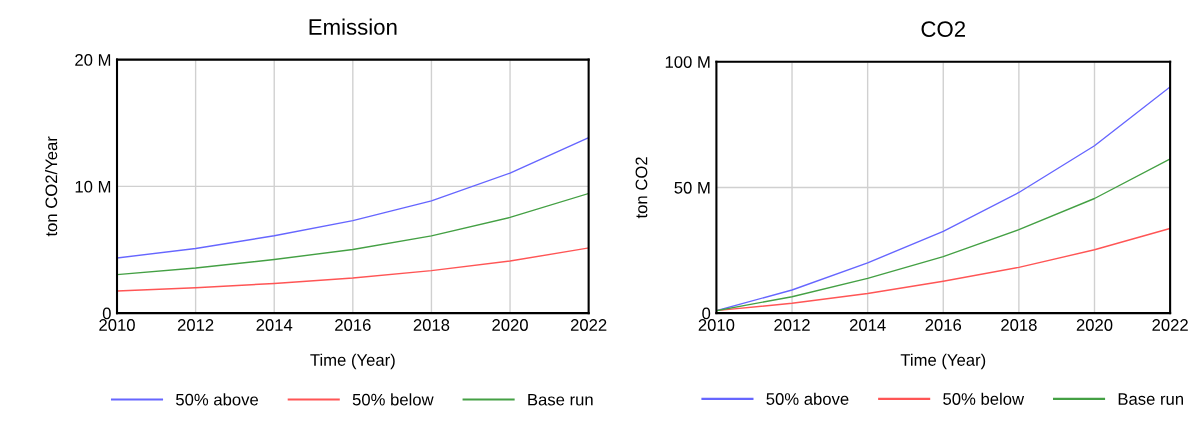  Describe the element at coordinates (943, 29) in the screenshot. I see `chart-title: CO2` at that location.